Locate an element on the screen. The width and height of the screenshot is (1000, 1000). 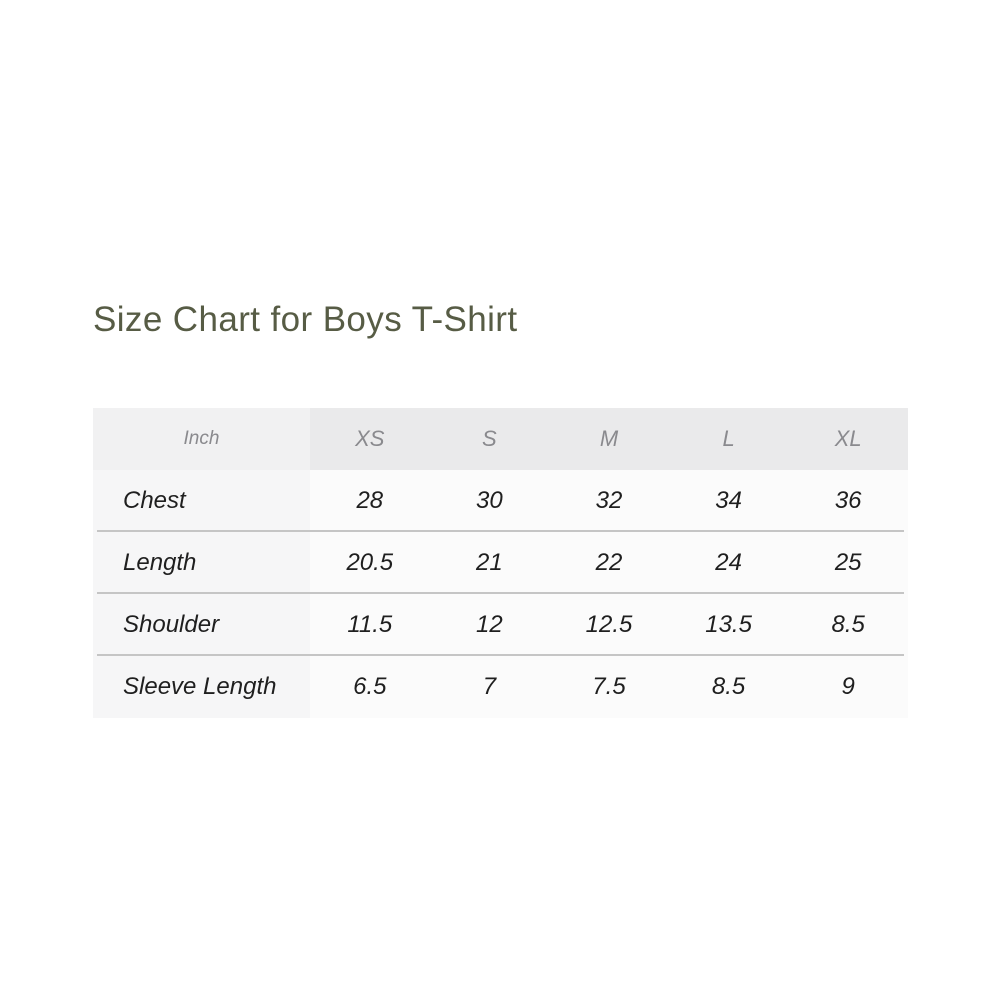
cell-value: 6.5 is located at coordinates (370, 687).